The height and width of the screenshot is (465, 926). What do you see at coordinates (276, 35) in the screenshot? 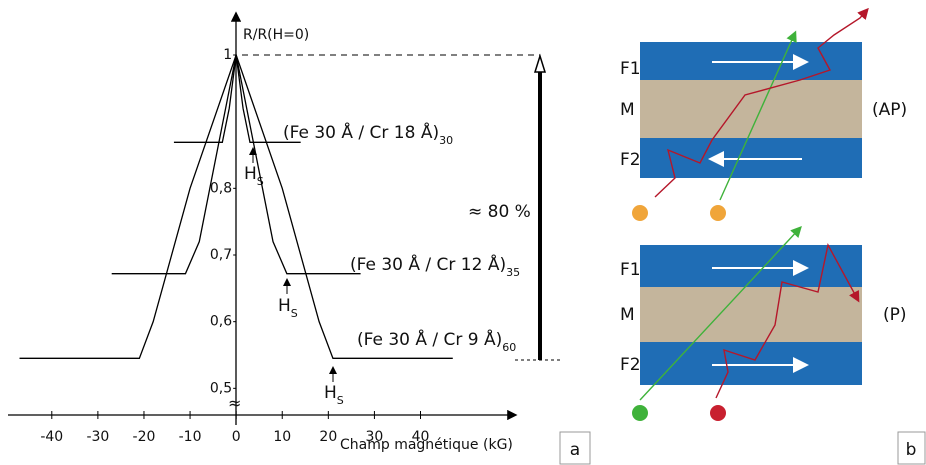
I see `y-axis-label: R/R(H=0)` at bounding box center [276, 35].